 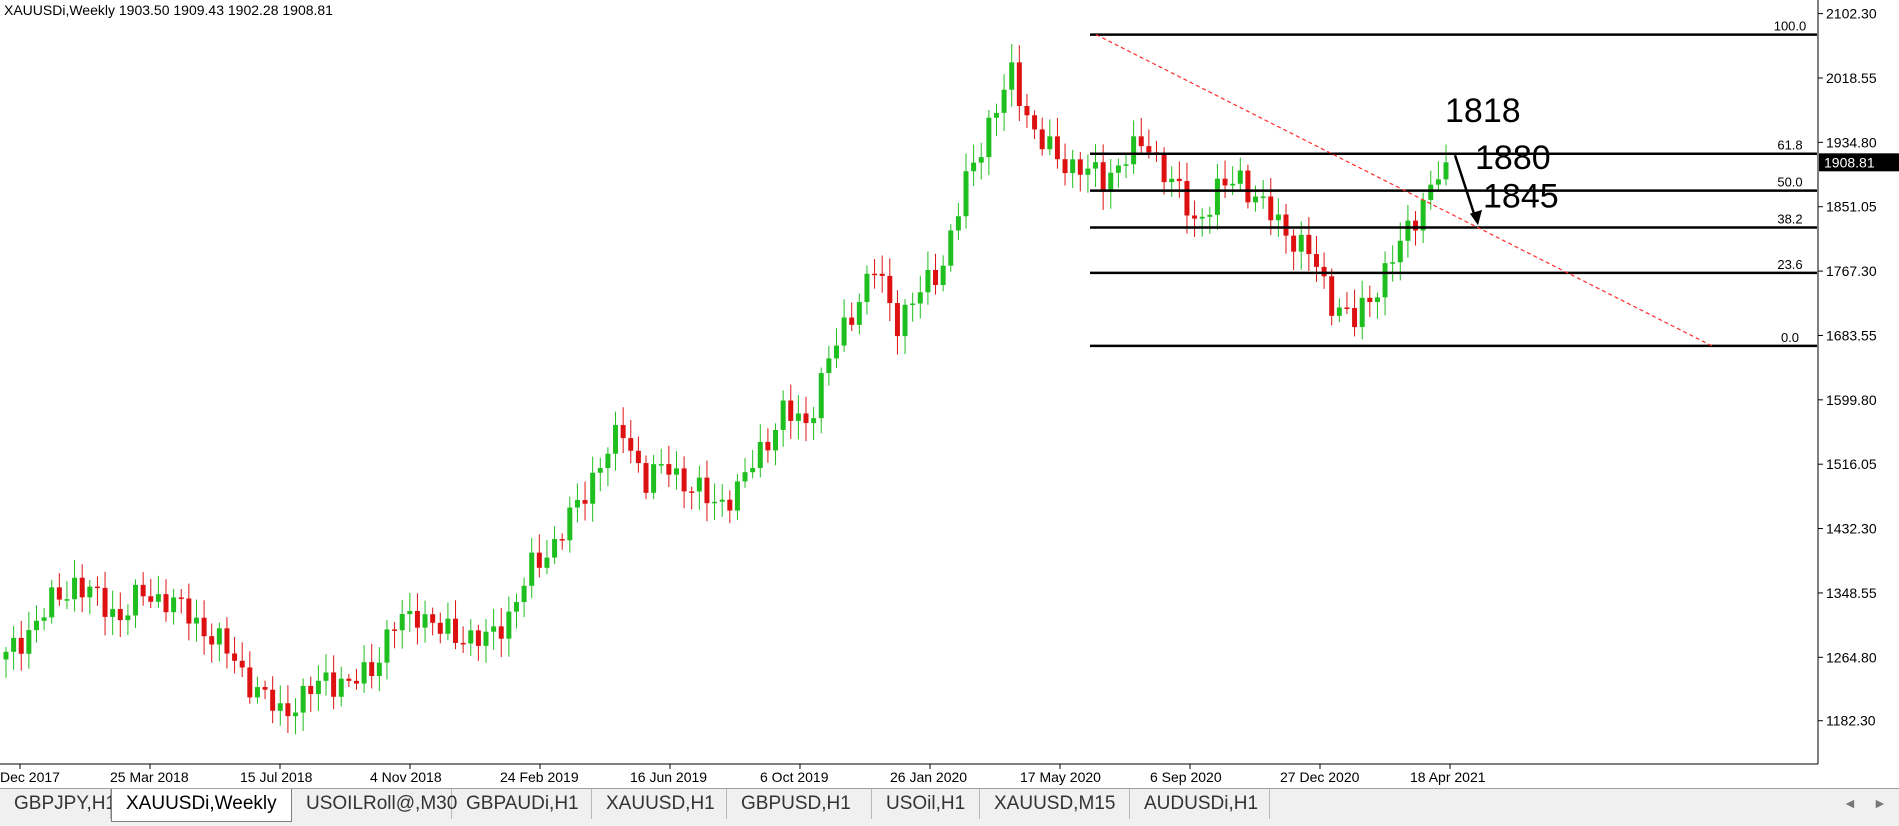 I want to click on time-tick-label: 16 Jun 2019, so click(x=668, y=777).